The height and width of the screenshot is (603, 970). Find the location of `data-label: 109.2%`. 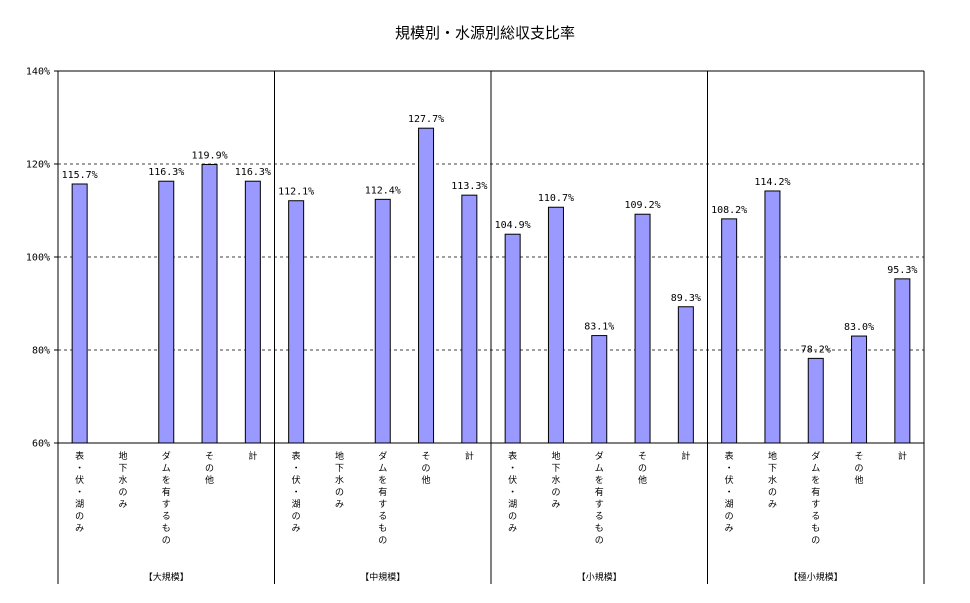

data-label: 109.2% is located at coordinates (642, 205).